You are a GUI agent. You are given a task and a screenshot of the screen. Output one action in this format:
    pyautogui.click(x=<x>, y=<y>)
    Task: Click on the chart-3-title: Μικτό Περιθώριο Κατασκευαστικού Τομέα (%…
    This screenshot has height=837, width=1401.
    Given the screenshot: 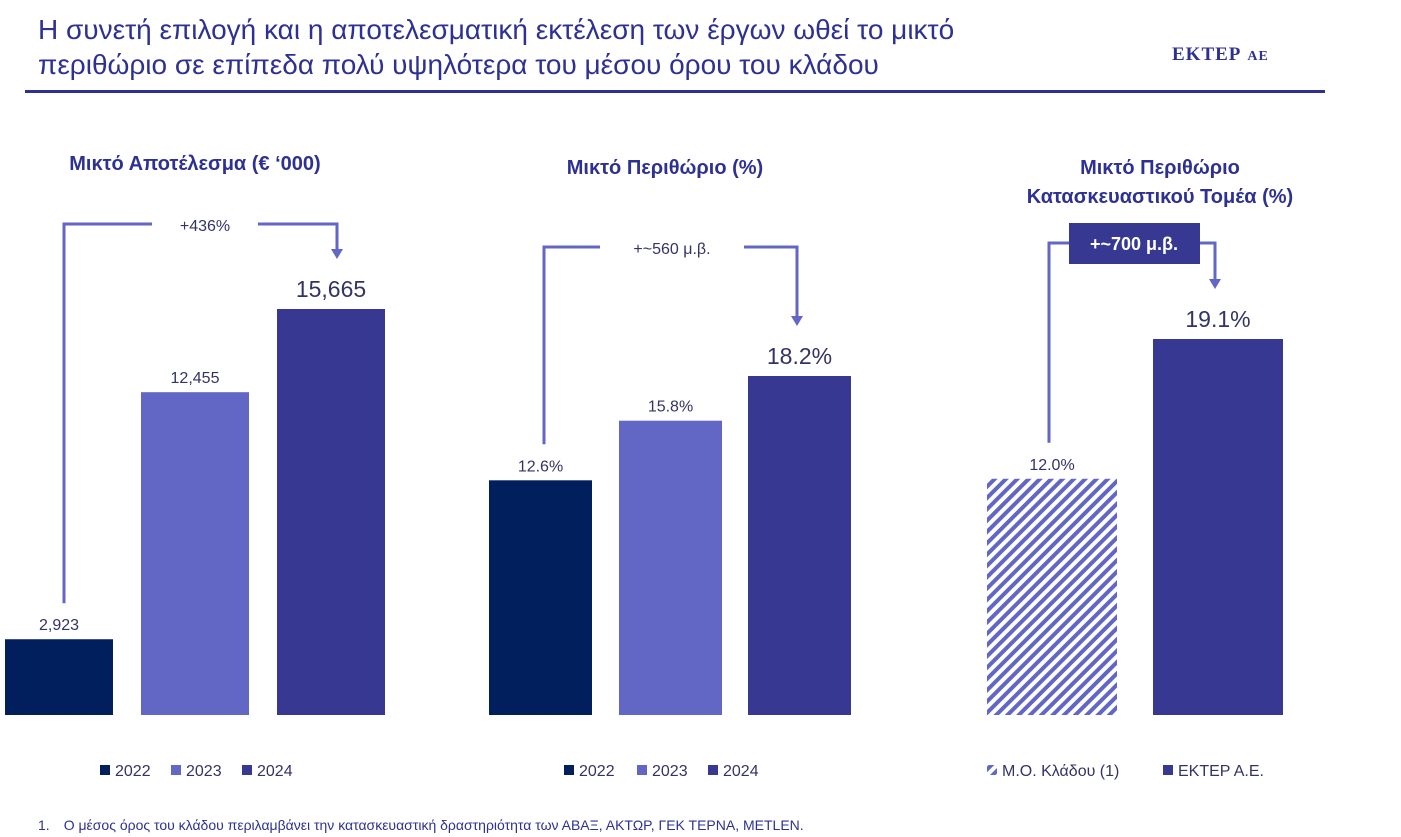 What is the action you would take?
    pyautogui.click(x=1160, y=183)
    